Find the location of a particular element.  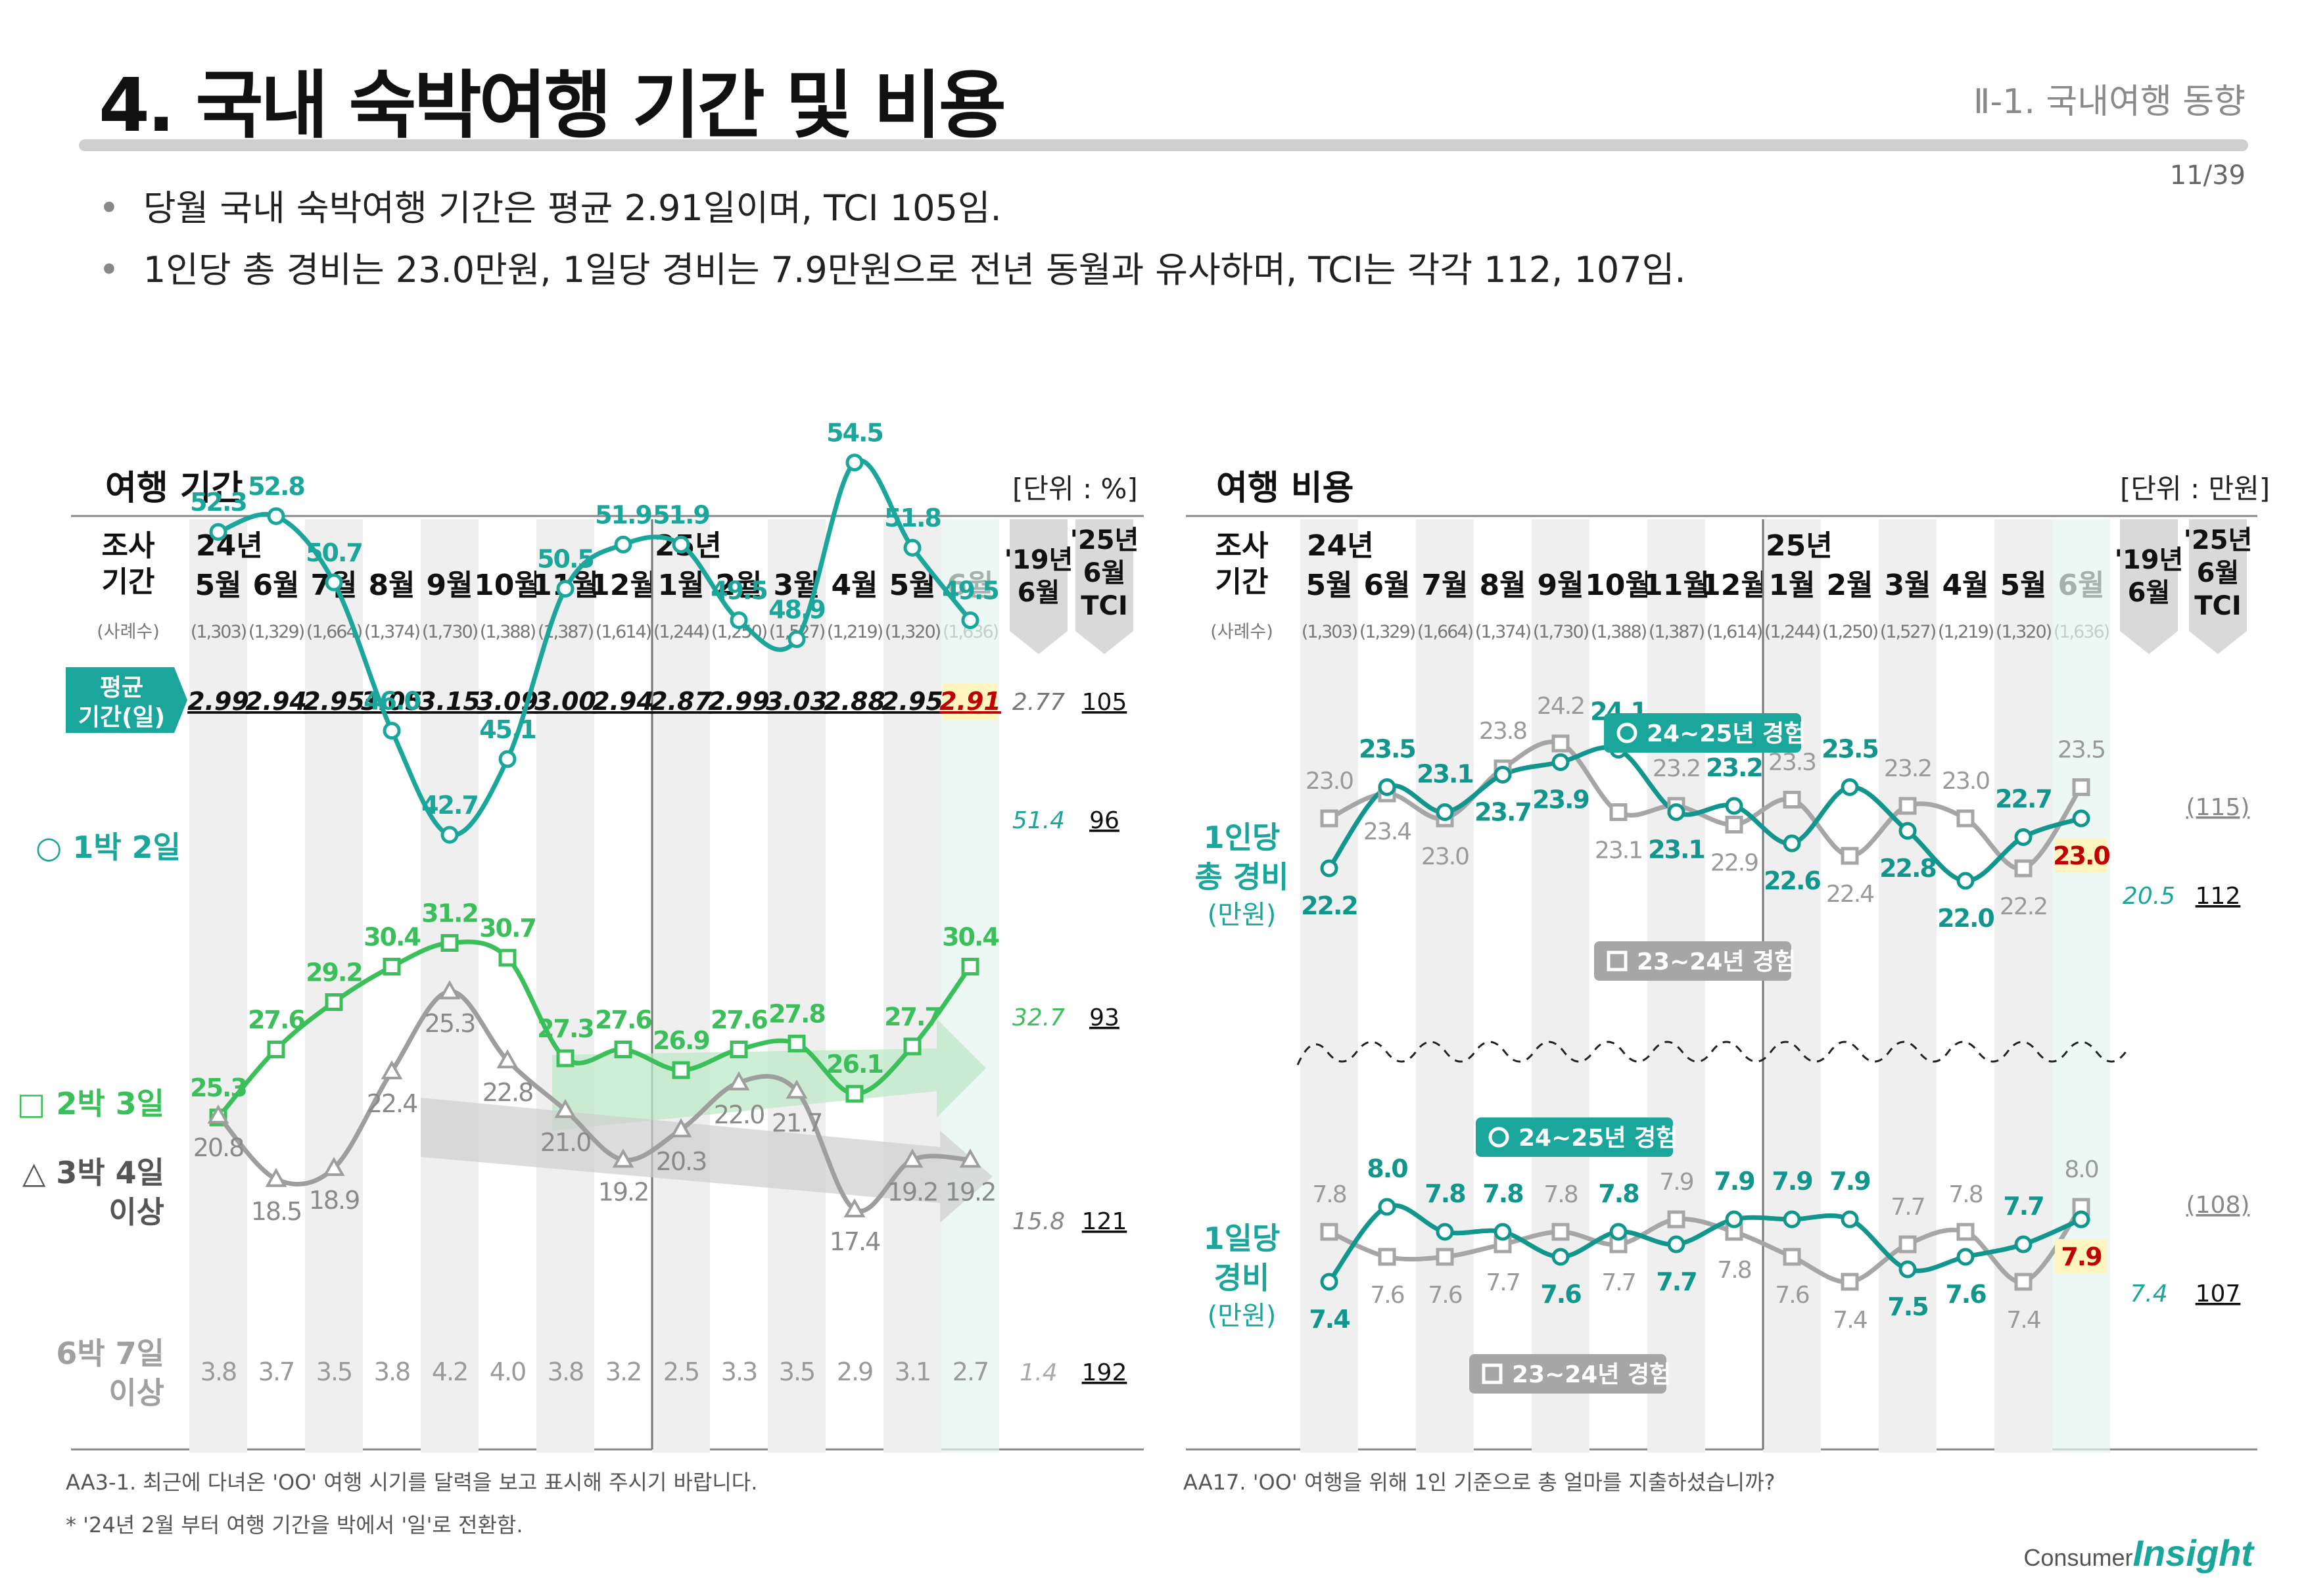

series-2-value: 22.0 is located at coordinates (739, 1114).